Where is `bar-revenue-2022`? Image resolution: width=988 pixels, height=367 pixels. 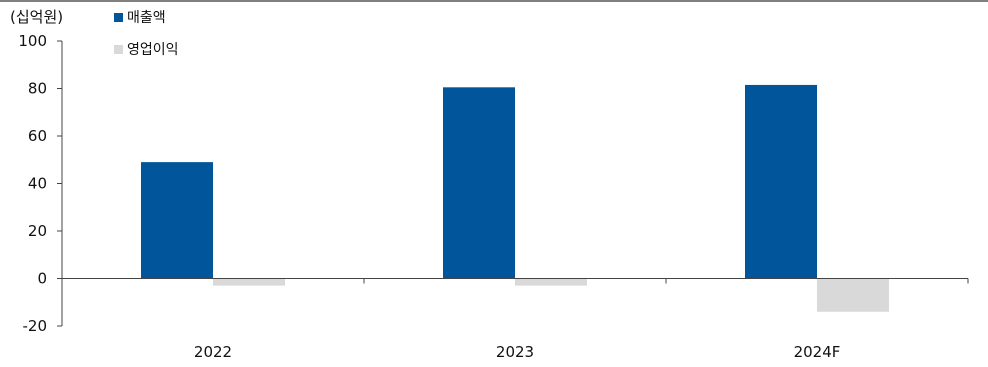
bar-revenue-2022 is located at coordinates (177, 220).